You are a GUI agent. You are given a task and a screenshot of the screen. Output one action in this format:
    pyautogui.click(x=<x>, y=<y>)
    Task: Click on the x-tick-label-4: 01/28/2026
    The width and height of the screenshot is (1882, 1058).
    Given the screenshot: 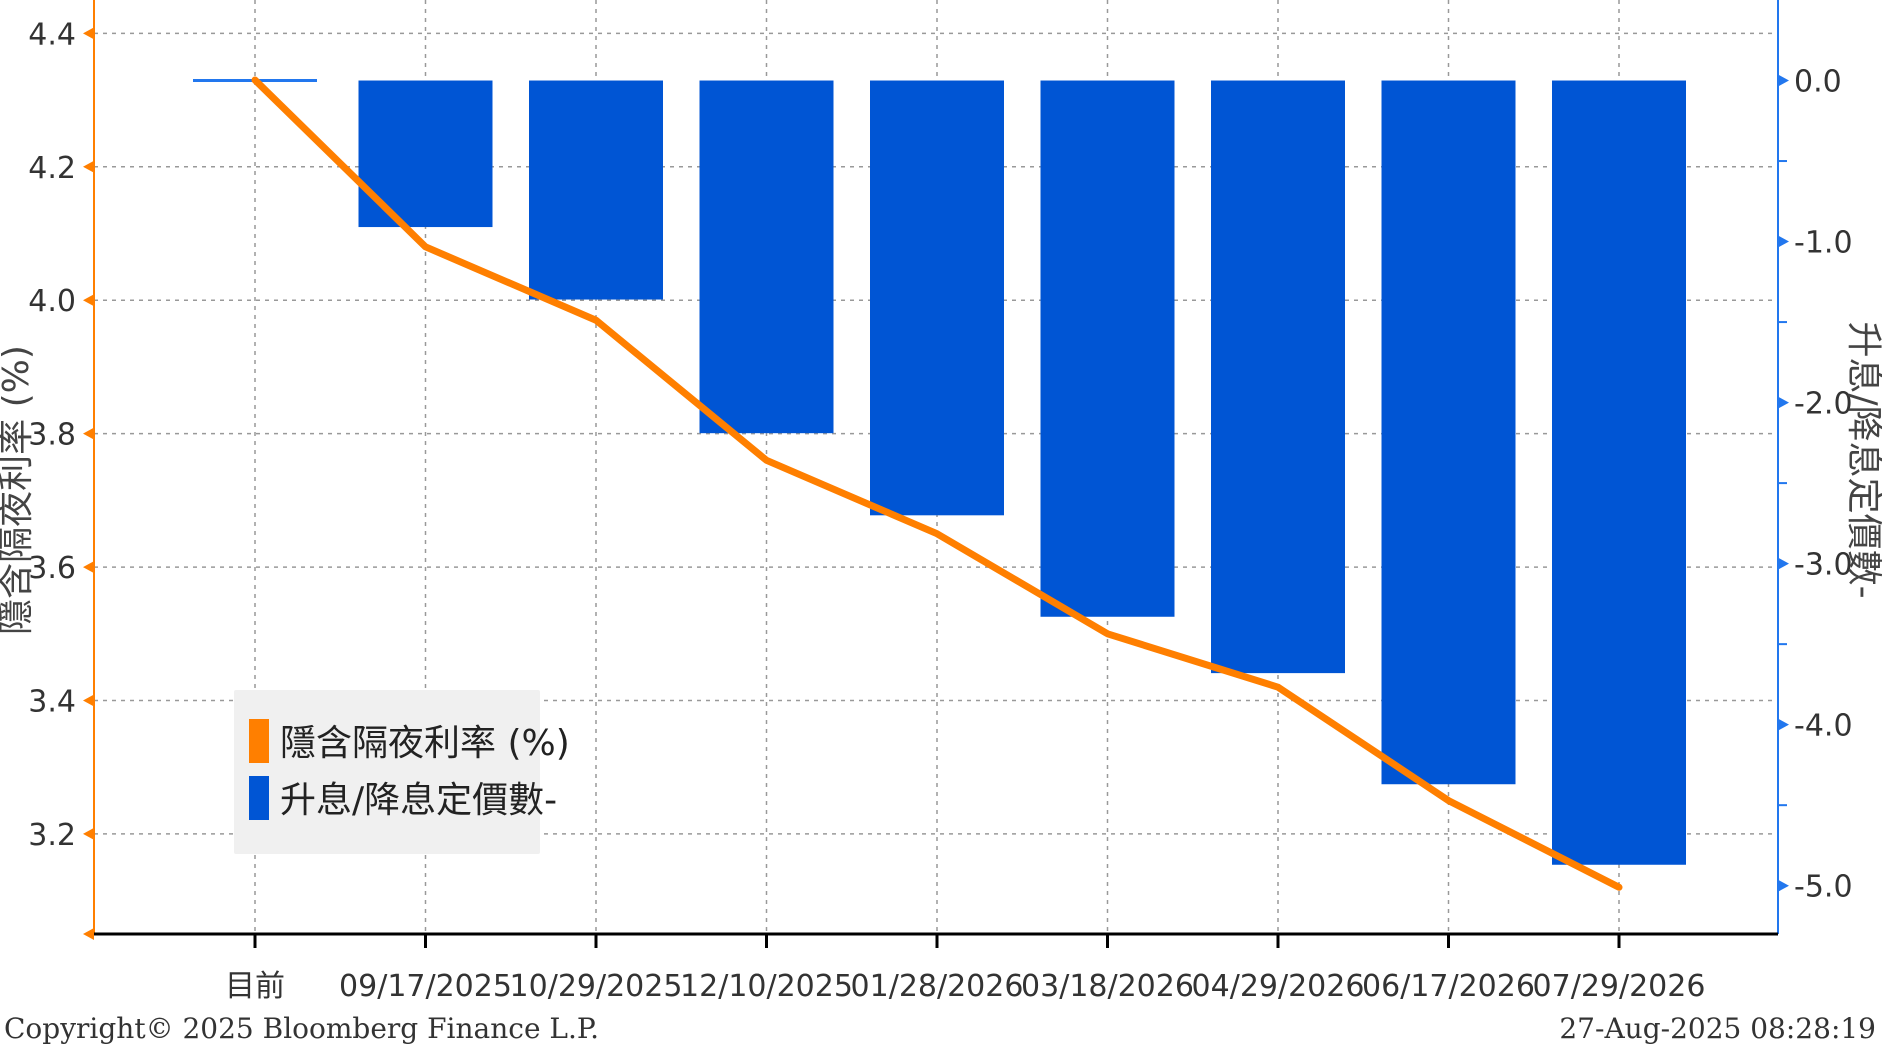 What is the action you would take?
    pyautogui.click(x=937, y=986)
    